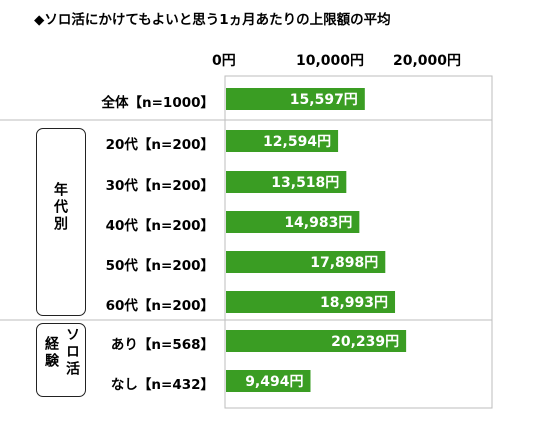  What do you see at coordinates (60, 207) in the screenshot?
I see `group-label-age: 年代別` at bounding box center [60, 207].